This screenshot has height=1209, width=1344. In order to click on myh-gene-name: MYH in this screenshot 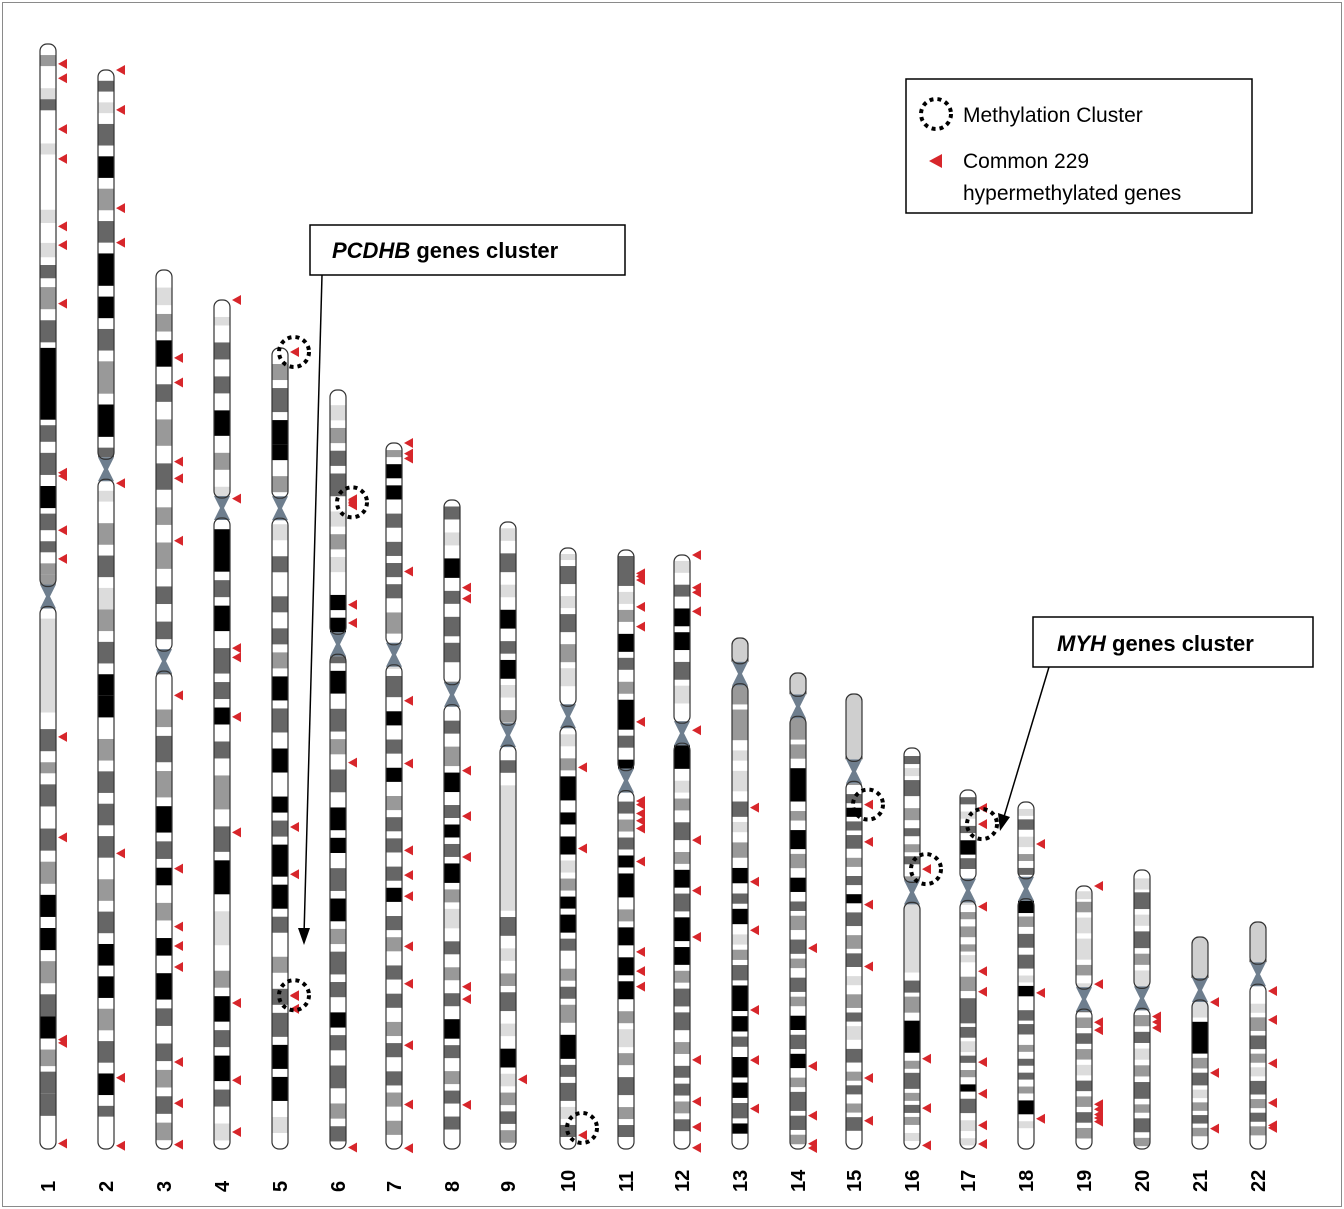, I will do `click(1082, 643)`.